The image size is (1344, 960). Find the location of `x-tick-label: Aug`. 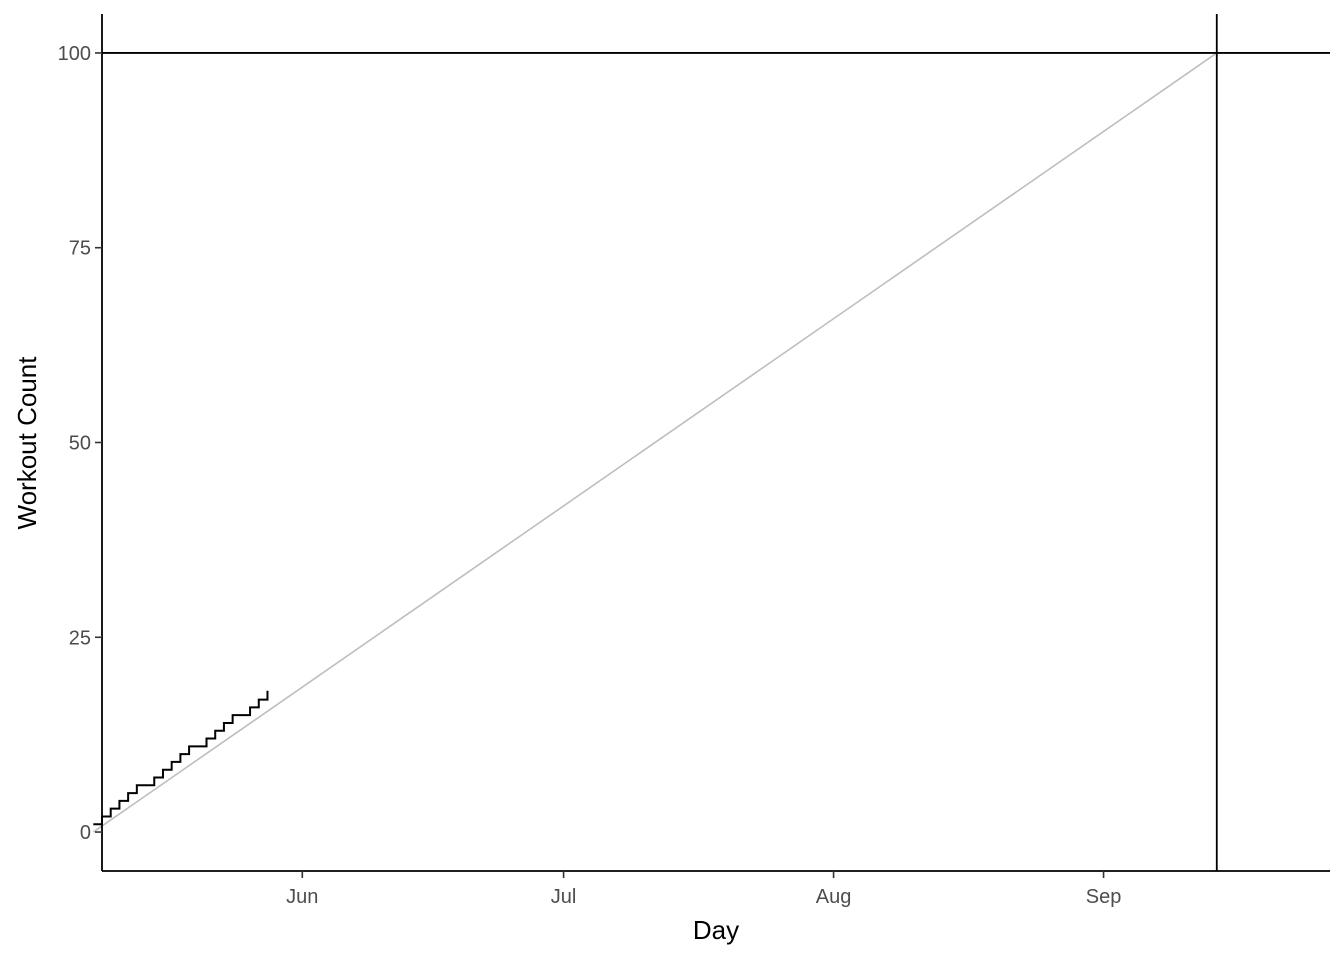

x-tick-label: Aug is located at coordinates (834, 897).